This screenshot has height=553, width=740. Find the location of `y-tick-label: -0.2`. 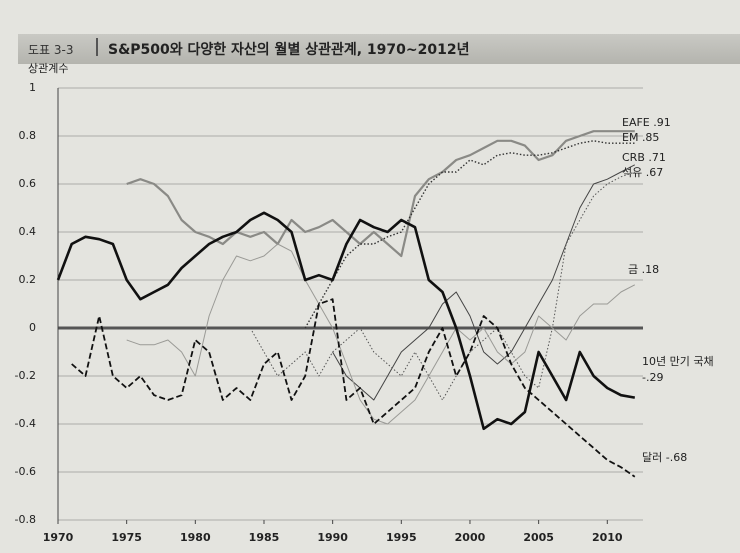

y-tick-label: -0.2 is located at coordinates (25, 375).